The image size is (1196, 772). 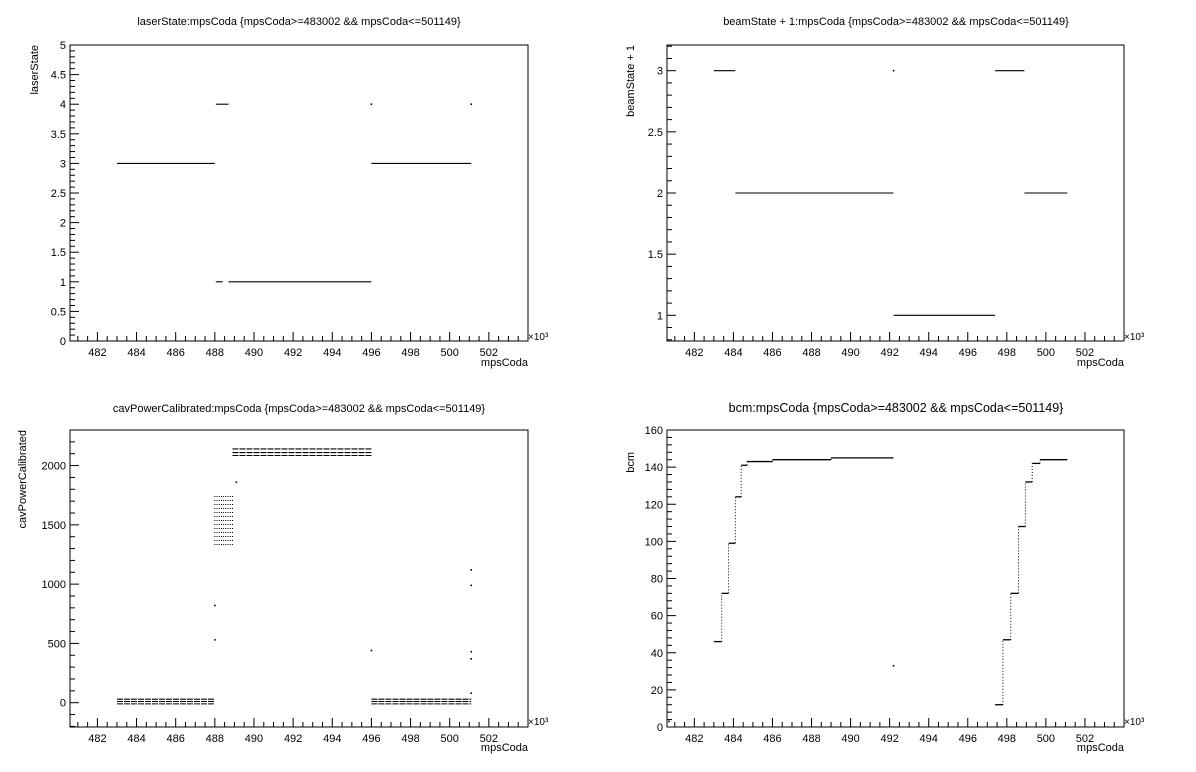 I want to click on y-tick-label: 20, so click(x=657, y=691).